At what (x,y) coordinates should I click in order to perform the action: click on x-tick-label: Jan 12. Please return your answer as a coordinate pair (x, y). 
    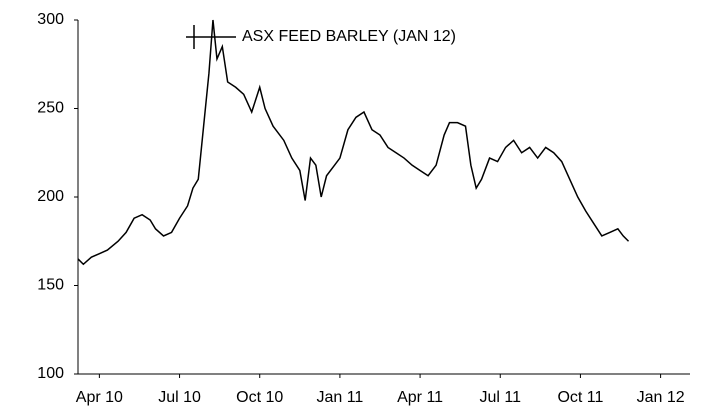
    Looking at the image, I should click on (661, 397).